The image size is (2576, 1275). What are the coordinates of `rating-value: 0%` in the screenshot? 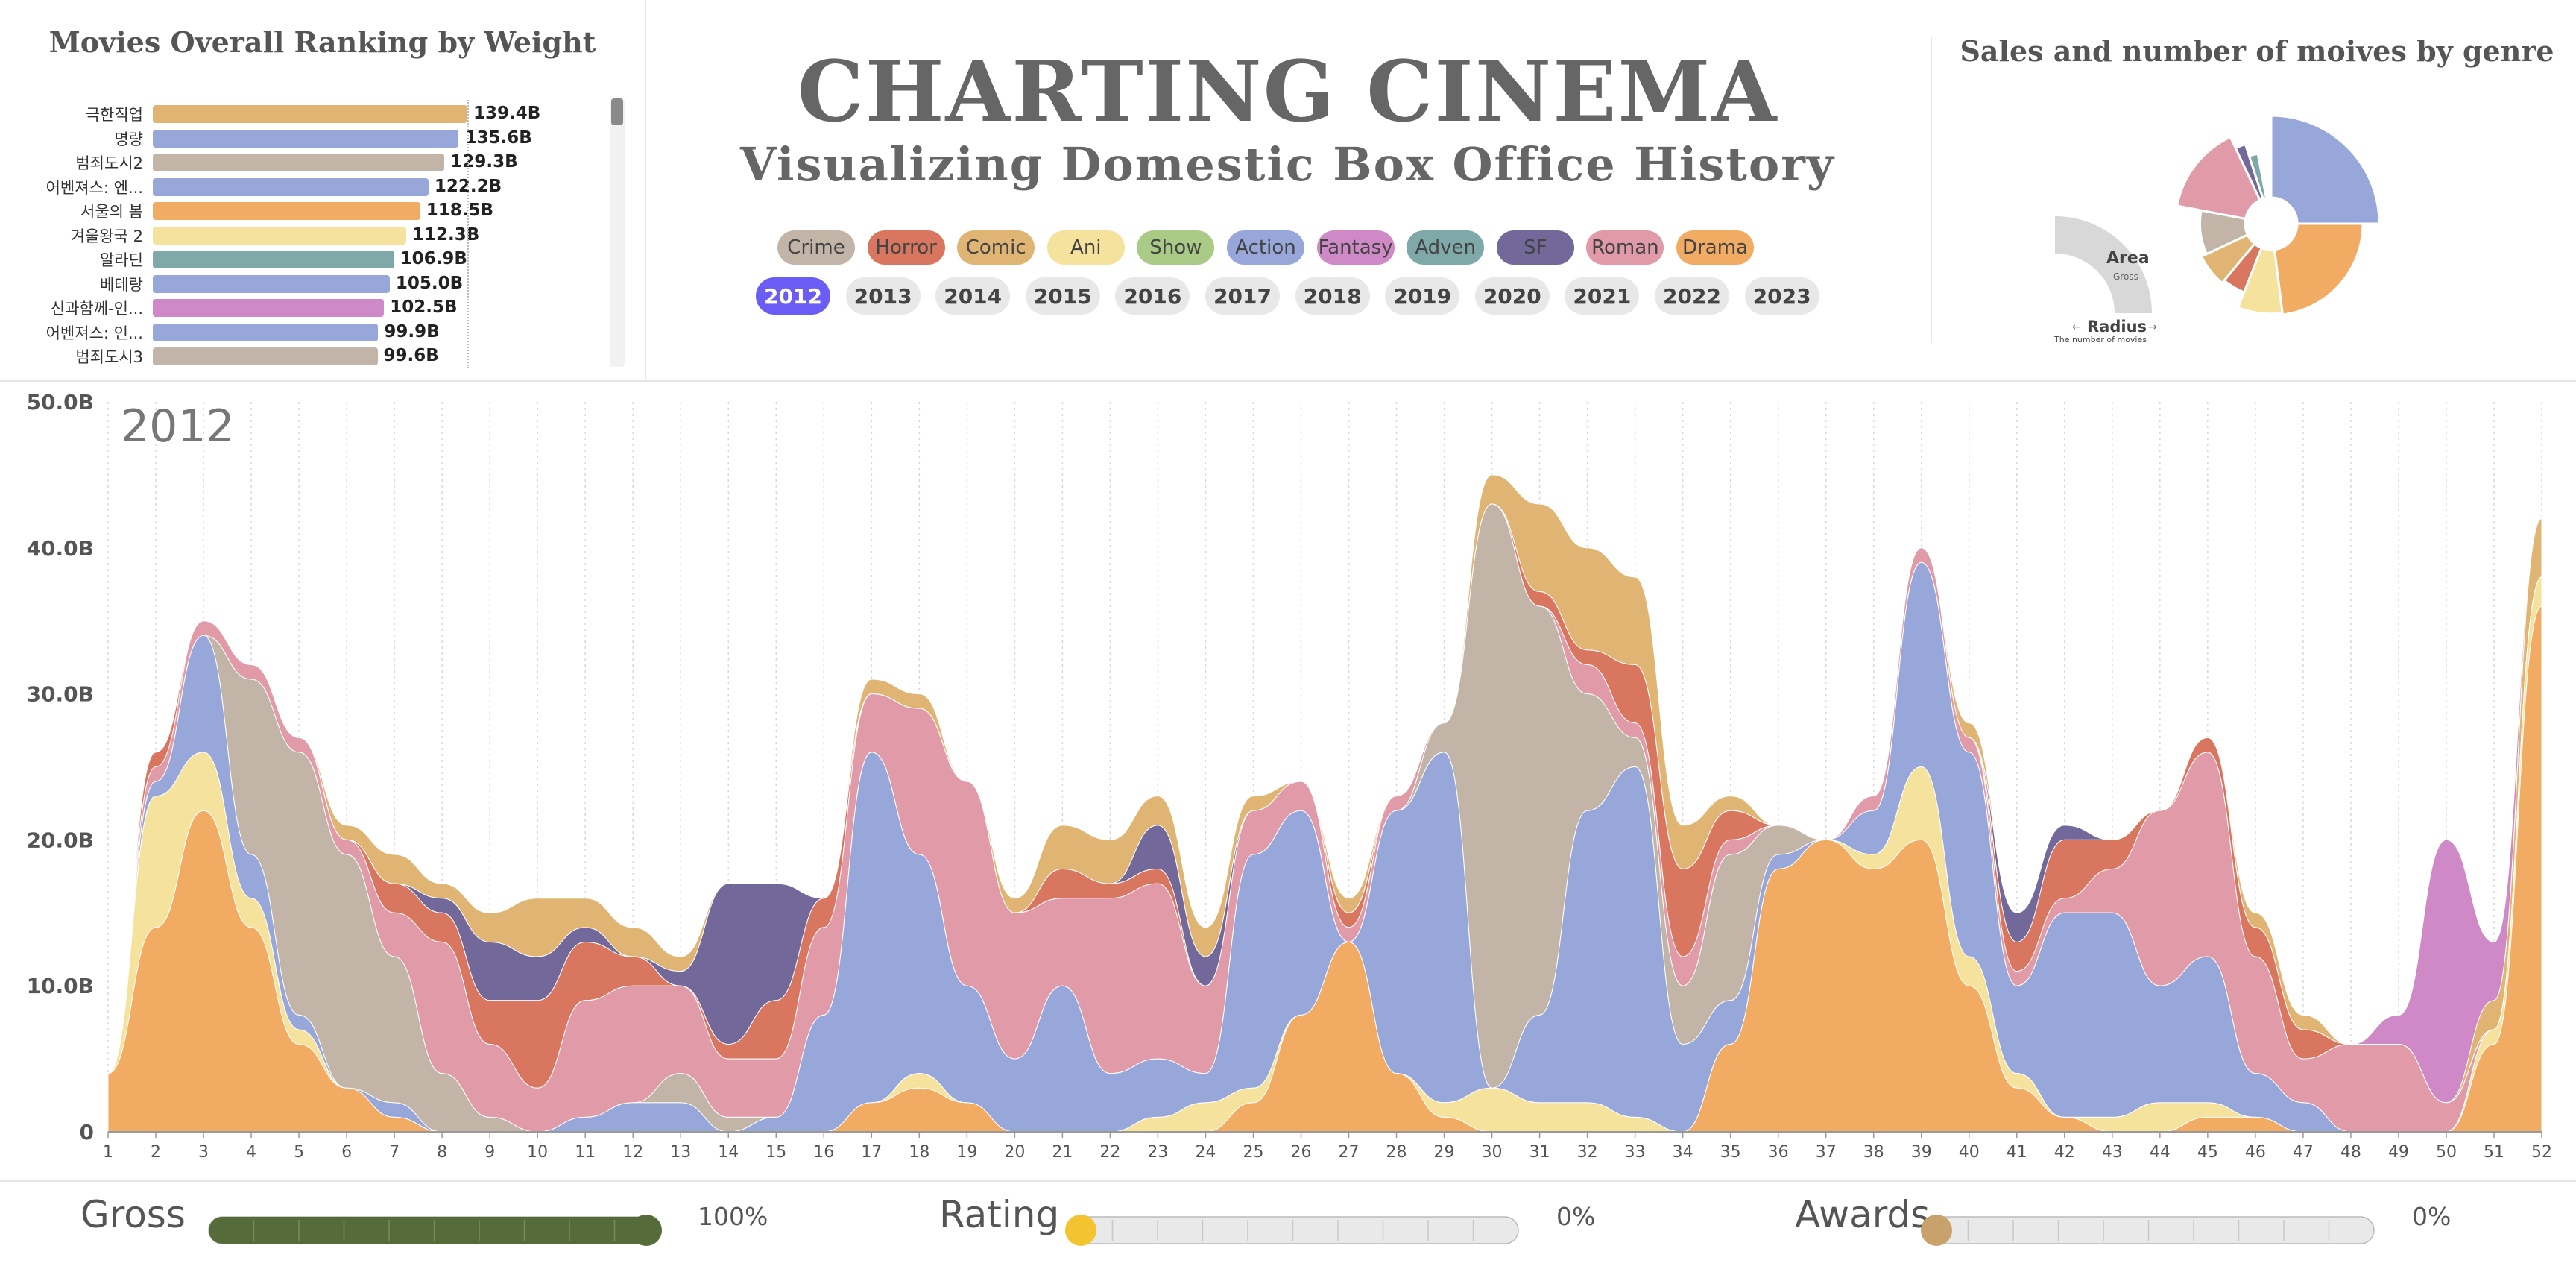 It's located at (1576, 1216).